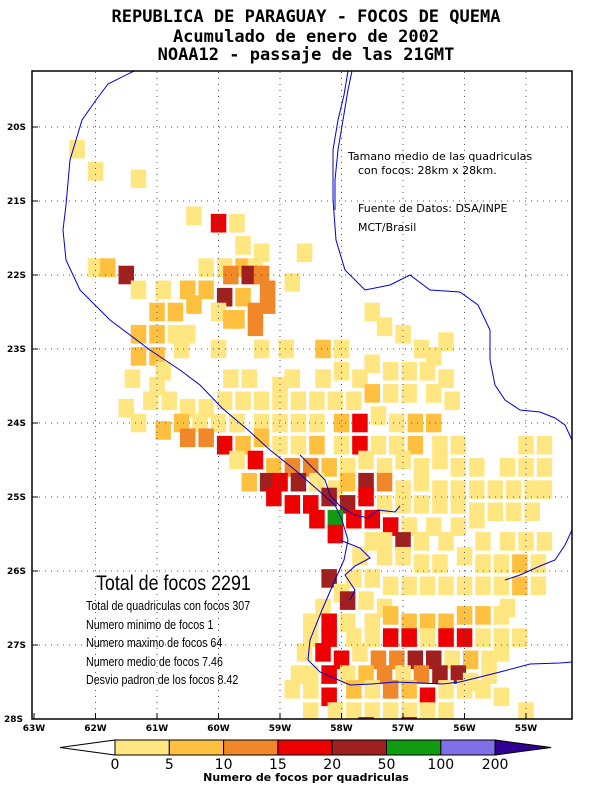  Describe the element at coordinates (387, 765) in the screenshot. I see `legend-label: 50` at that location.